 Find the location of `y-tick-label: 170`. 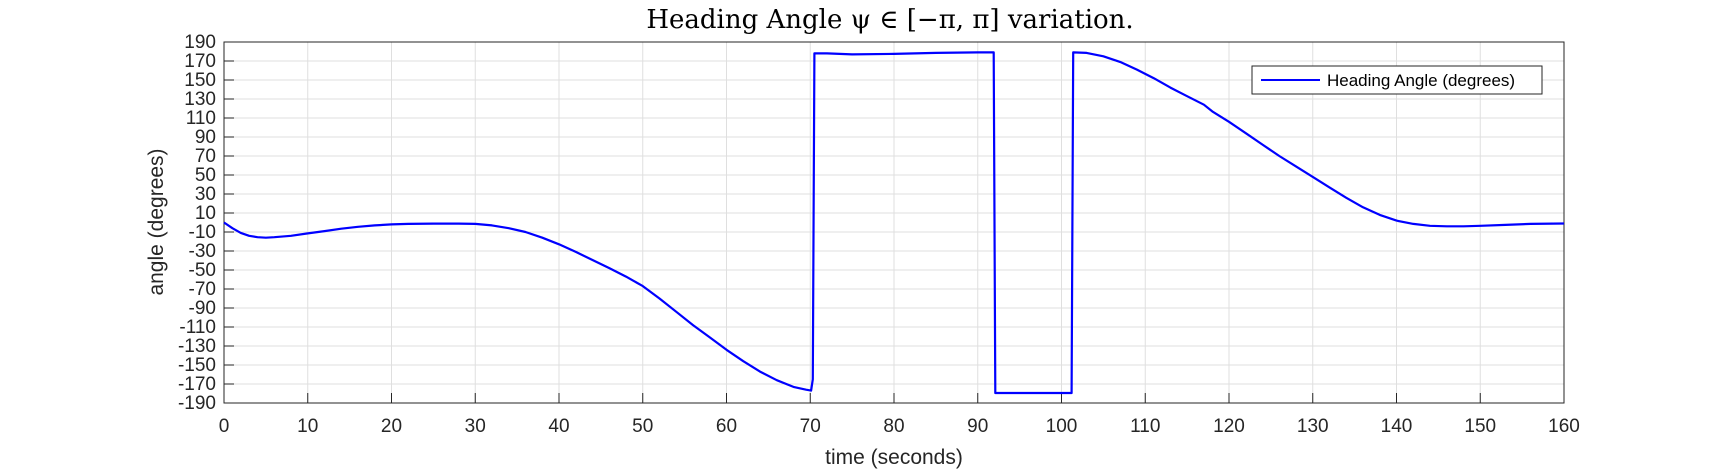

y-tick-label: 170 is located at coordinates (200, 61).